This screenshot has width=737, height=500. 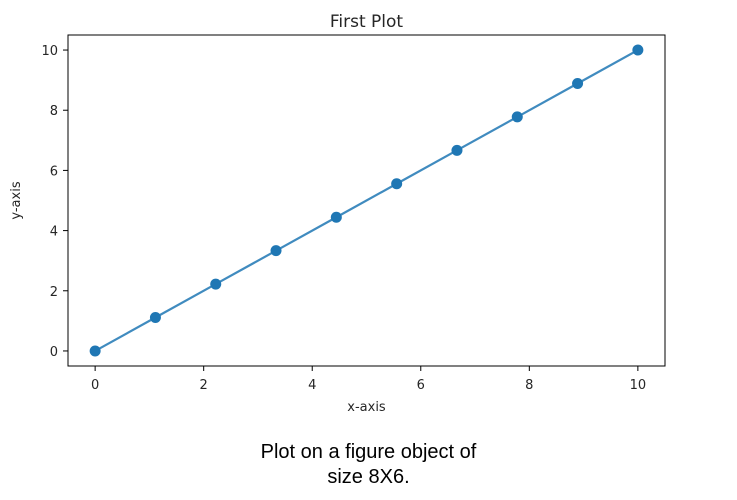 I want to click on caption-line-1: Plot on a figure object of, so click(x=368, y=452).